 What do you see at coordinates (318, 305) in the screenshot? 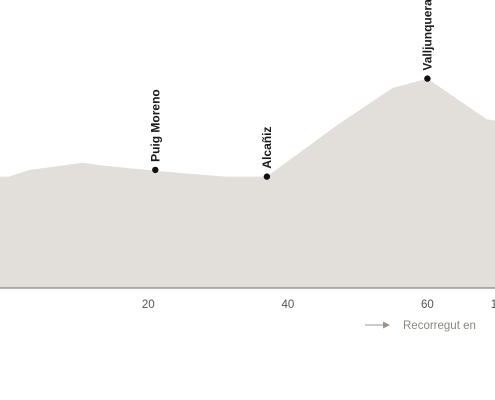
I see `x-axis-ticks: 204060801001201401` at bounding box center [318, 305].